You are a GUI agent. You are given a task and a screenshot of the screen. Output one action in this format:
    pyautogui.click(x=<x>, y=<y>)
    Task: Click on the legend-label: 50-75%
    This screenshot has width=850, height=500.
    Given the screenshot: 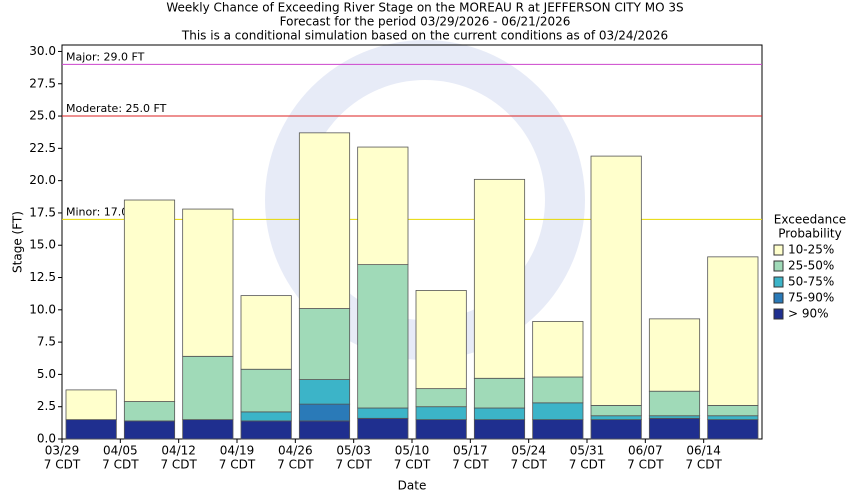 What is the action you would take?
    pyautogui.click(x=811, y=282)
    